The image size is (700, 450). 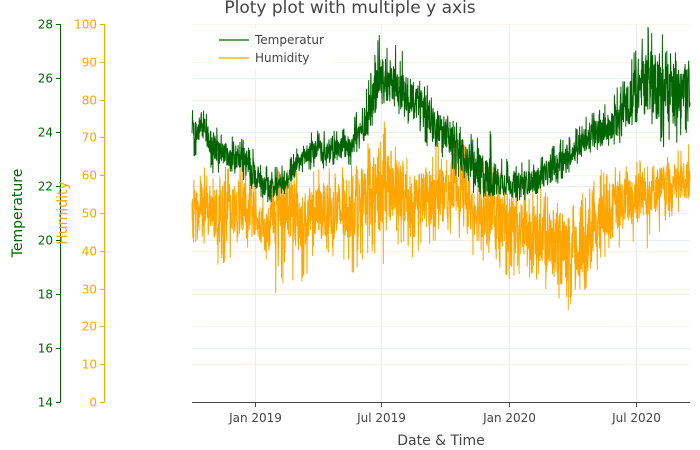 I want to click on humidity-tick-label: 40, so click(x=89, y=252).